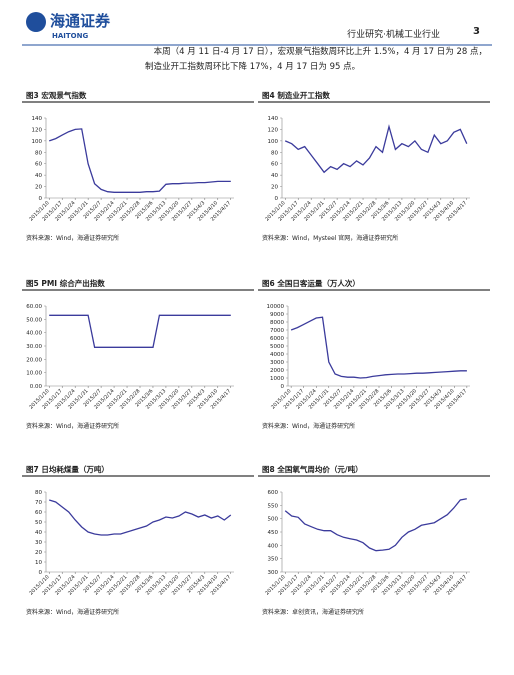 Image resolution: width=514 pixels, height=675 pixels. What do you see at coordinates (277, 379) in the screenshot?
I see `y-tick-label: 1000` at bounding box center [277, 379].